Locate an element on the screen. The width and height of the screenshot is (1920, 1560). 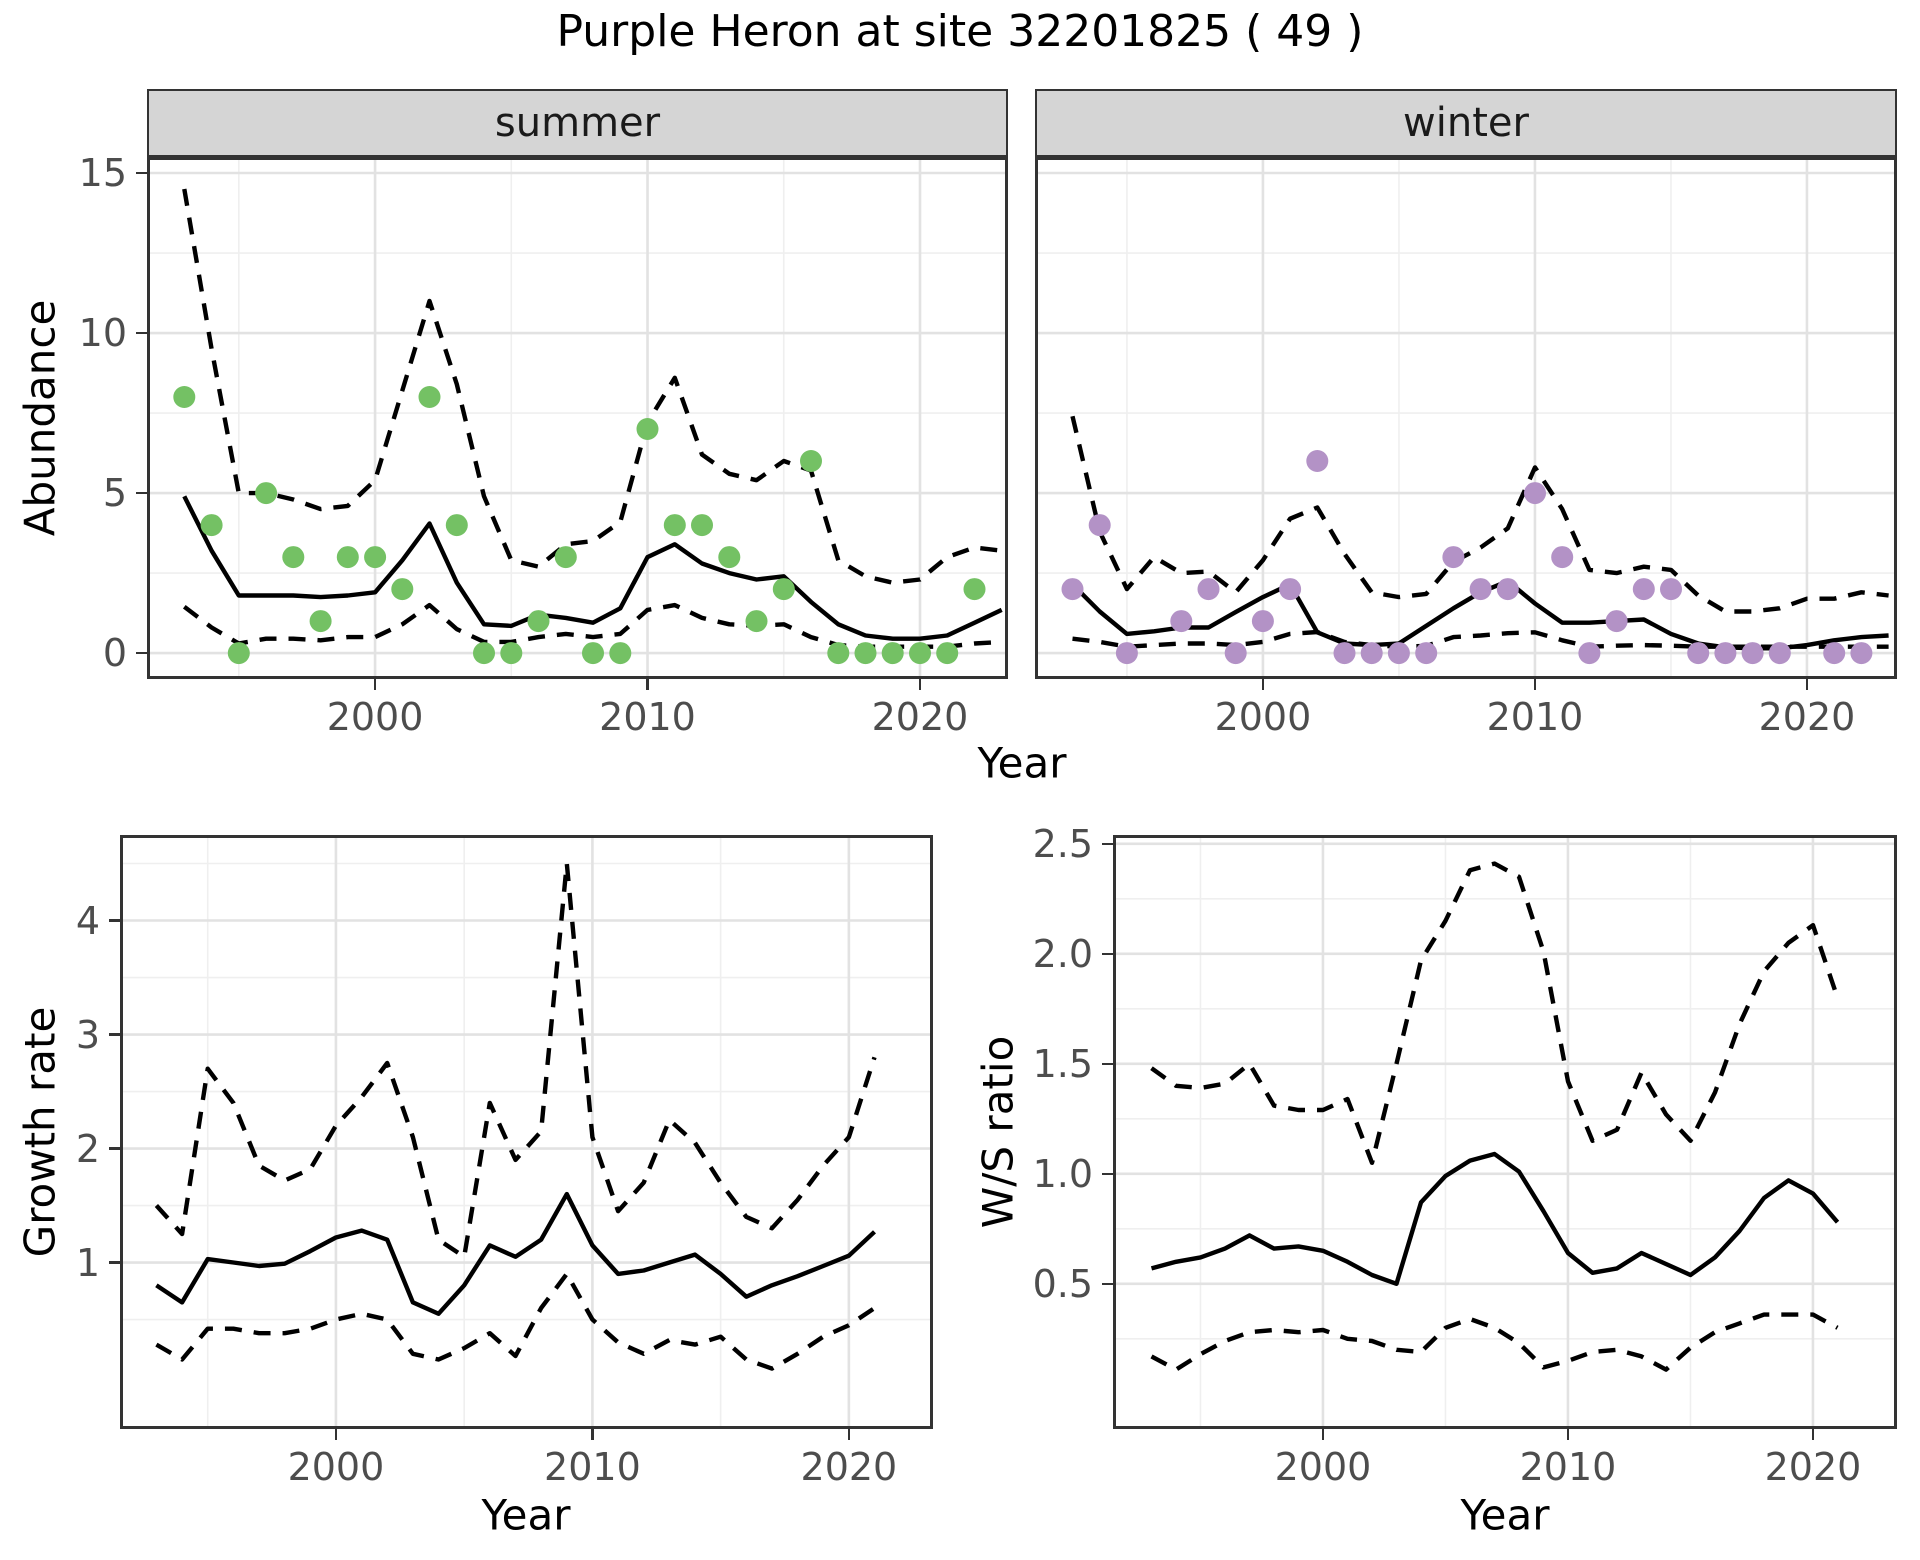
ws_ratio-fit-line is located at coordinates (1495, 1218).